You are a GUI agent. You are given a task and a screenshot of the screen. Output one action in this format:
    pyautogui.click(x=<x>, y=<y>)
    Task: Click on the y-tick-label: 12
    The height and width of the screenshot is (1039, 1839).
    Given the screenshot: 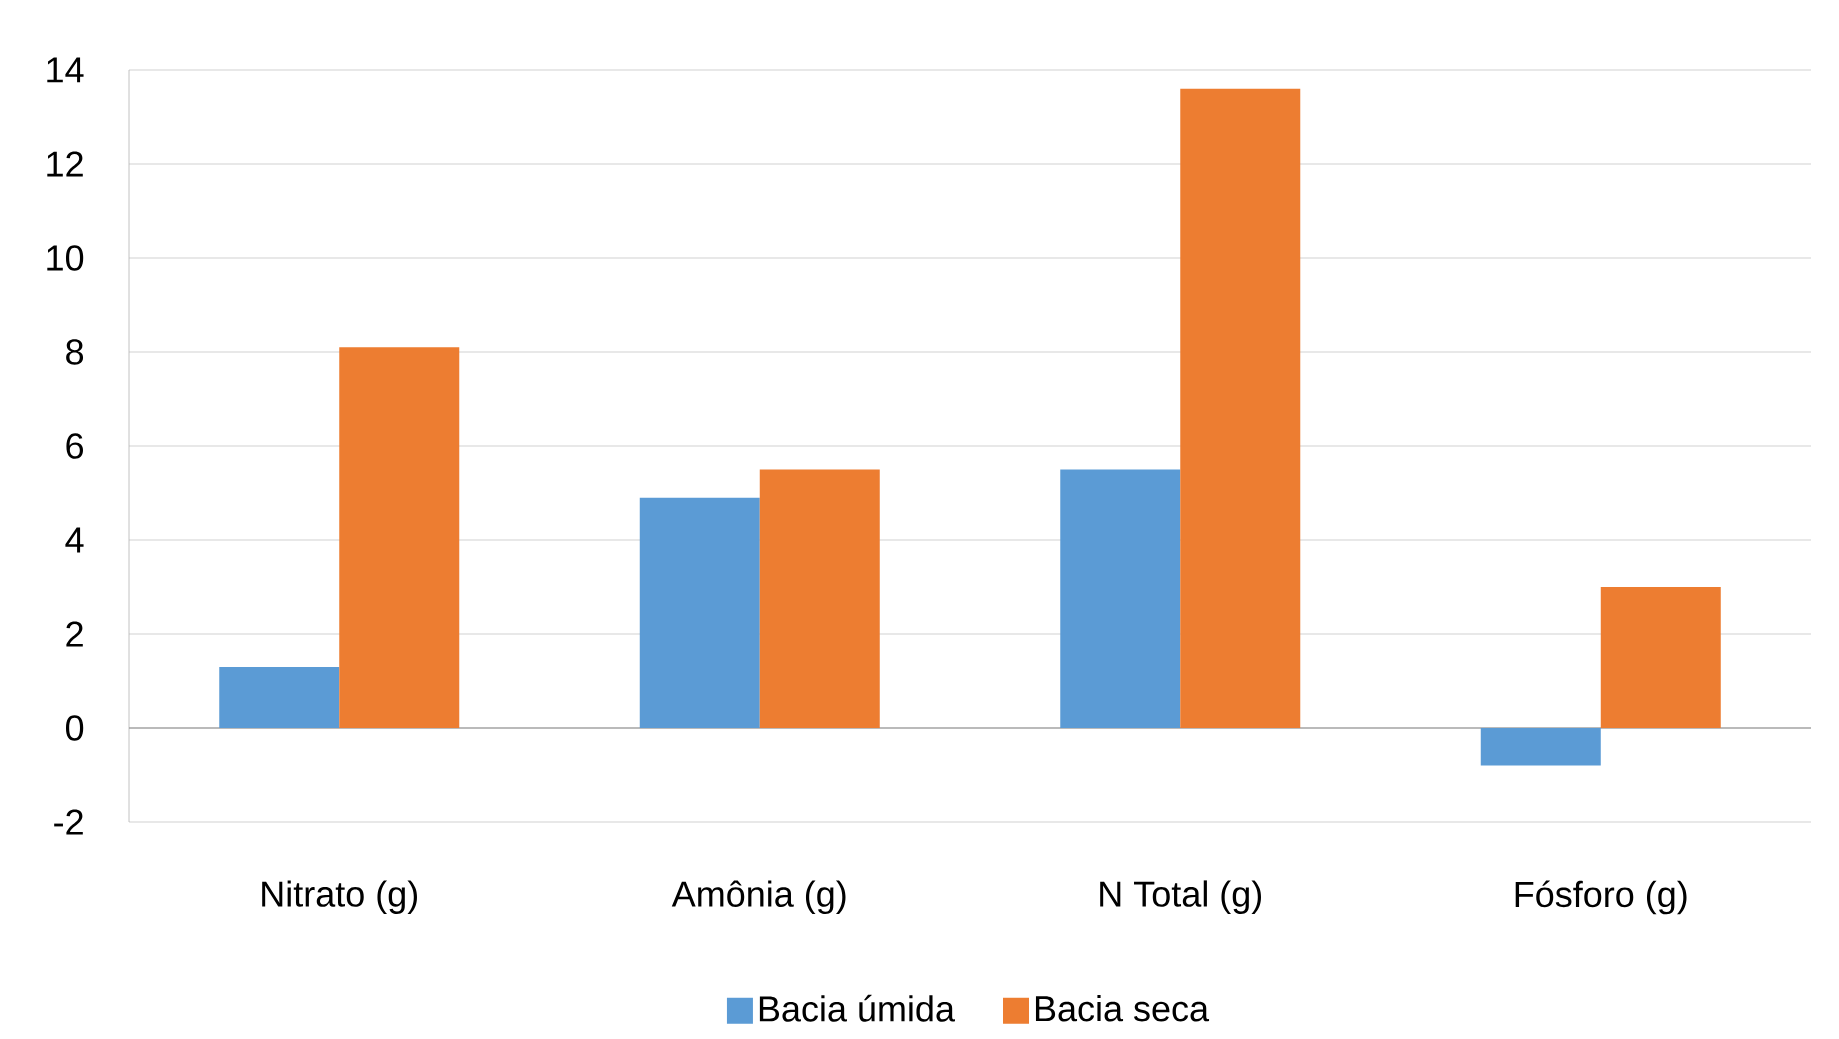 What is the action you would take?
    pyautogui.click(x=65, y=164)
    